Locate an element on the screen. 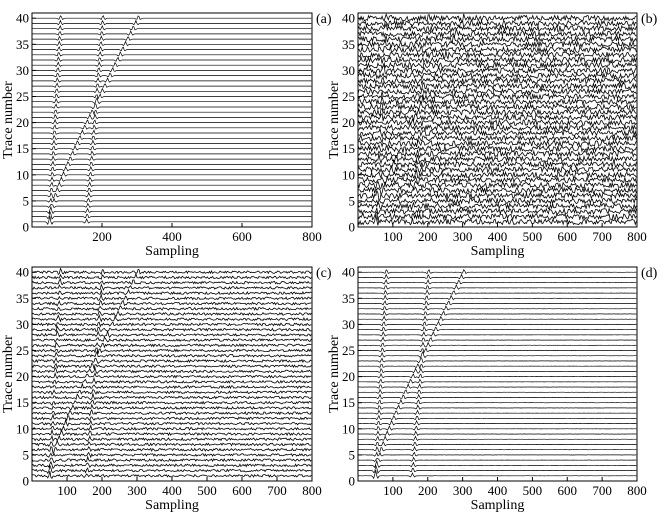  panel-label: (a) is located at coordinates (324, 19).